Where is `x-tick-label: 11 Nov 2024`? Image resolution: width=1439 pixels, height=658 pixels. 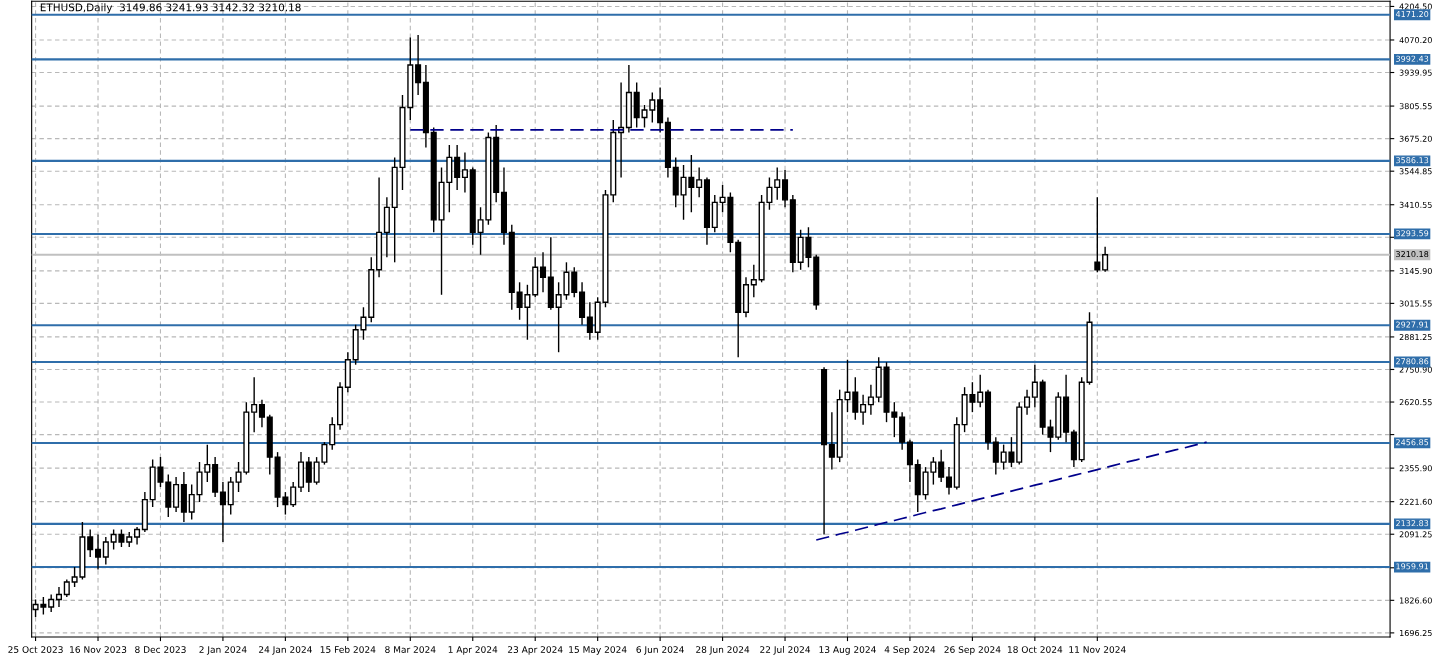
x-tick-label: 11 Nov 2024 is located at coordinates (1097, 649).